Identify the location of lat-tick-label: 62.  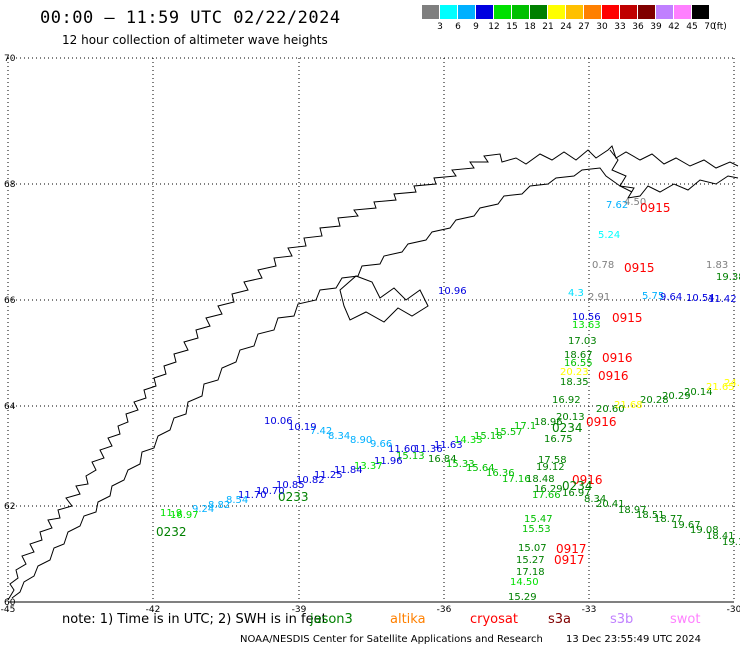
(9, 507).